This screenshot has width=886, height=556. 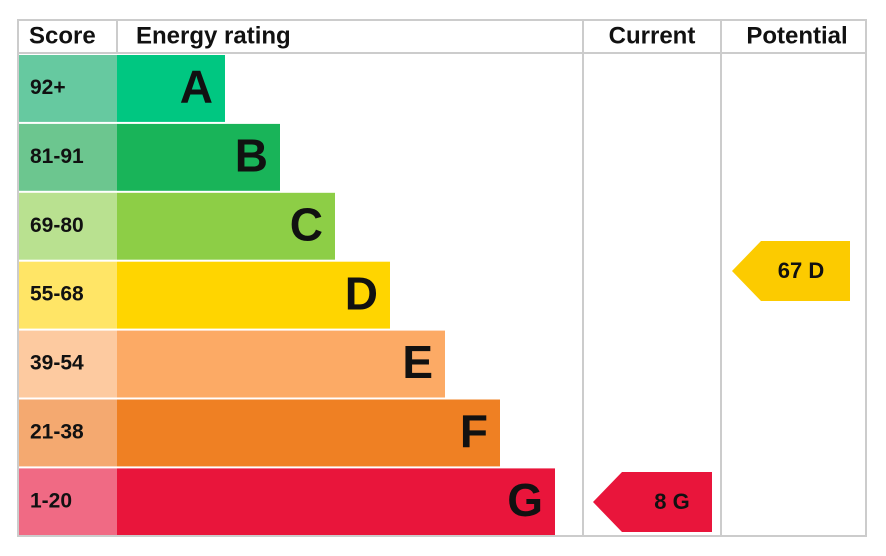 What do you see at coordinates (62, 35) in the screenshot?
I see `header-score: Score` at bounding box center [62, 35].